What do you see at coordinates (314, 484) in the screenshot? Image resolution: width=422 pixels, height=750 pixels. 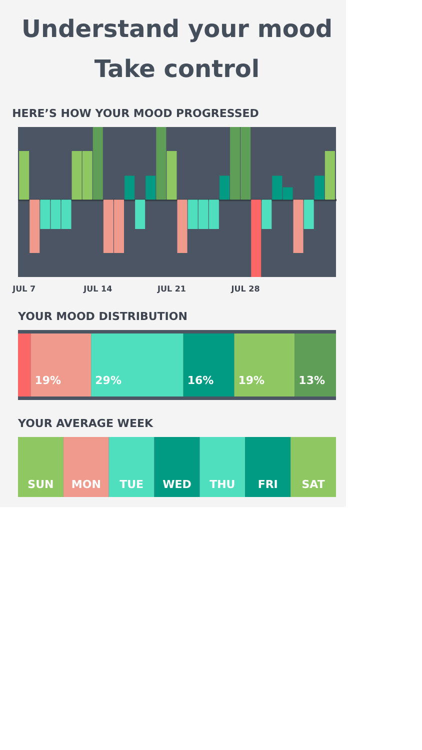 I see `category-label: SAT` at bounding box center [314, 484].